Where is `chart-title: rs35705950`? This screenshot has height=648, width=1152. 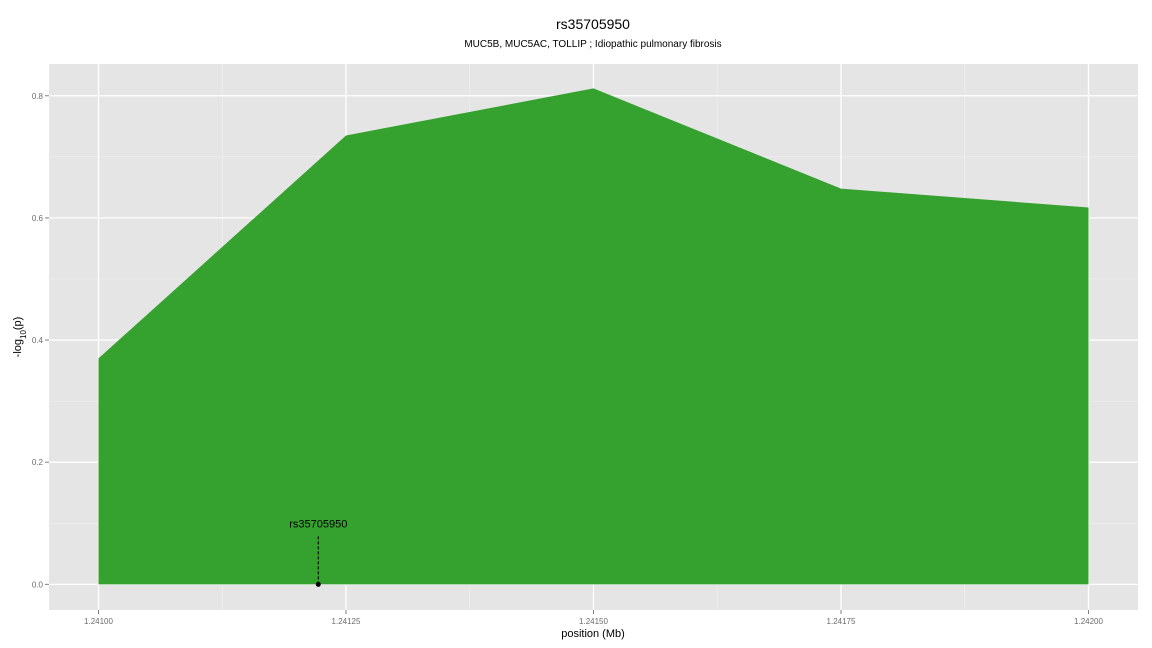 chart-title: rs35705950 is located at coordinates (593, 24).